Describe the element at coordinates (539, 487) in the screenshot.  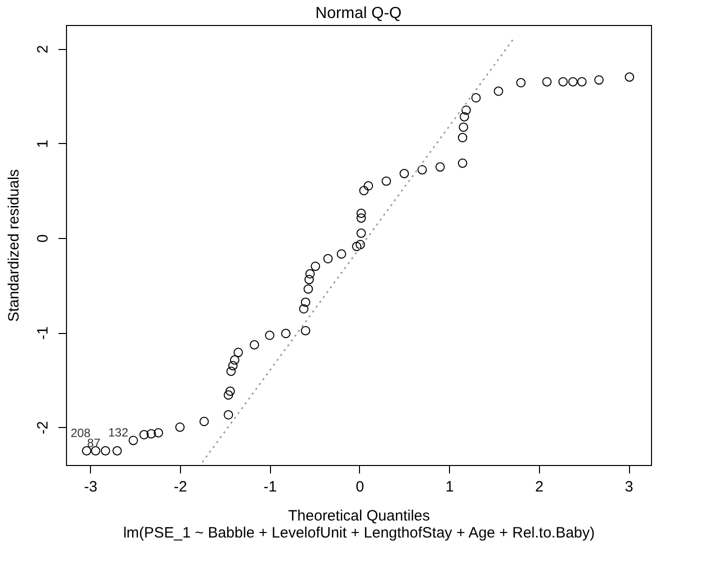
I see `x-tick-label: 2` at that location.